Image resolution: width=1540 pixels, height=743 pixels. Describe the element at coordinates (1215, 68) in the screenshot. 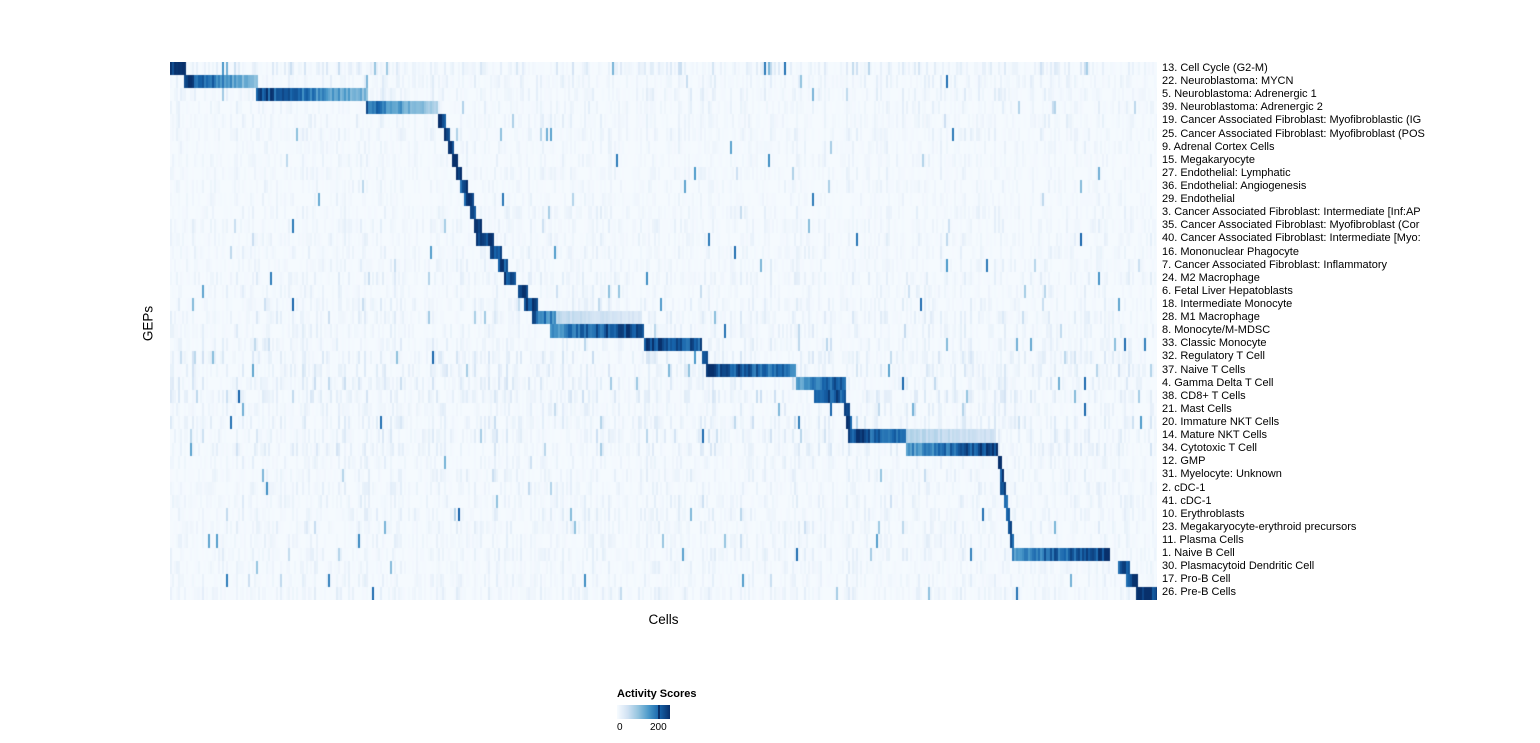

I see `gep-row-label: 13. Cell Cycle (G2-M)` at that location.